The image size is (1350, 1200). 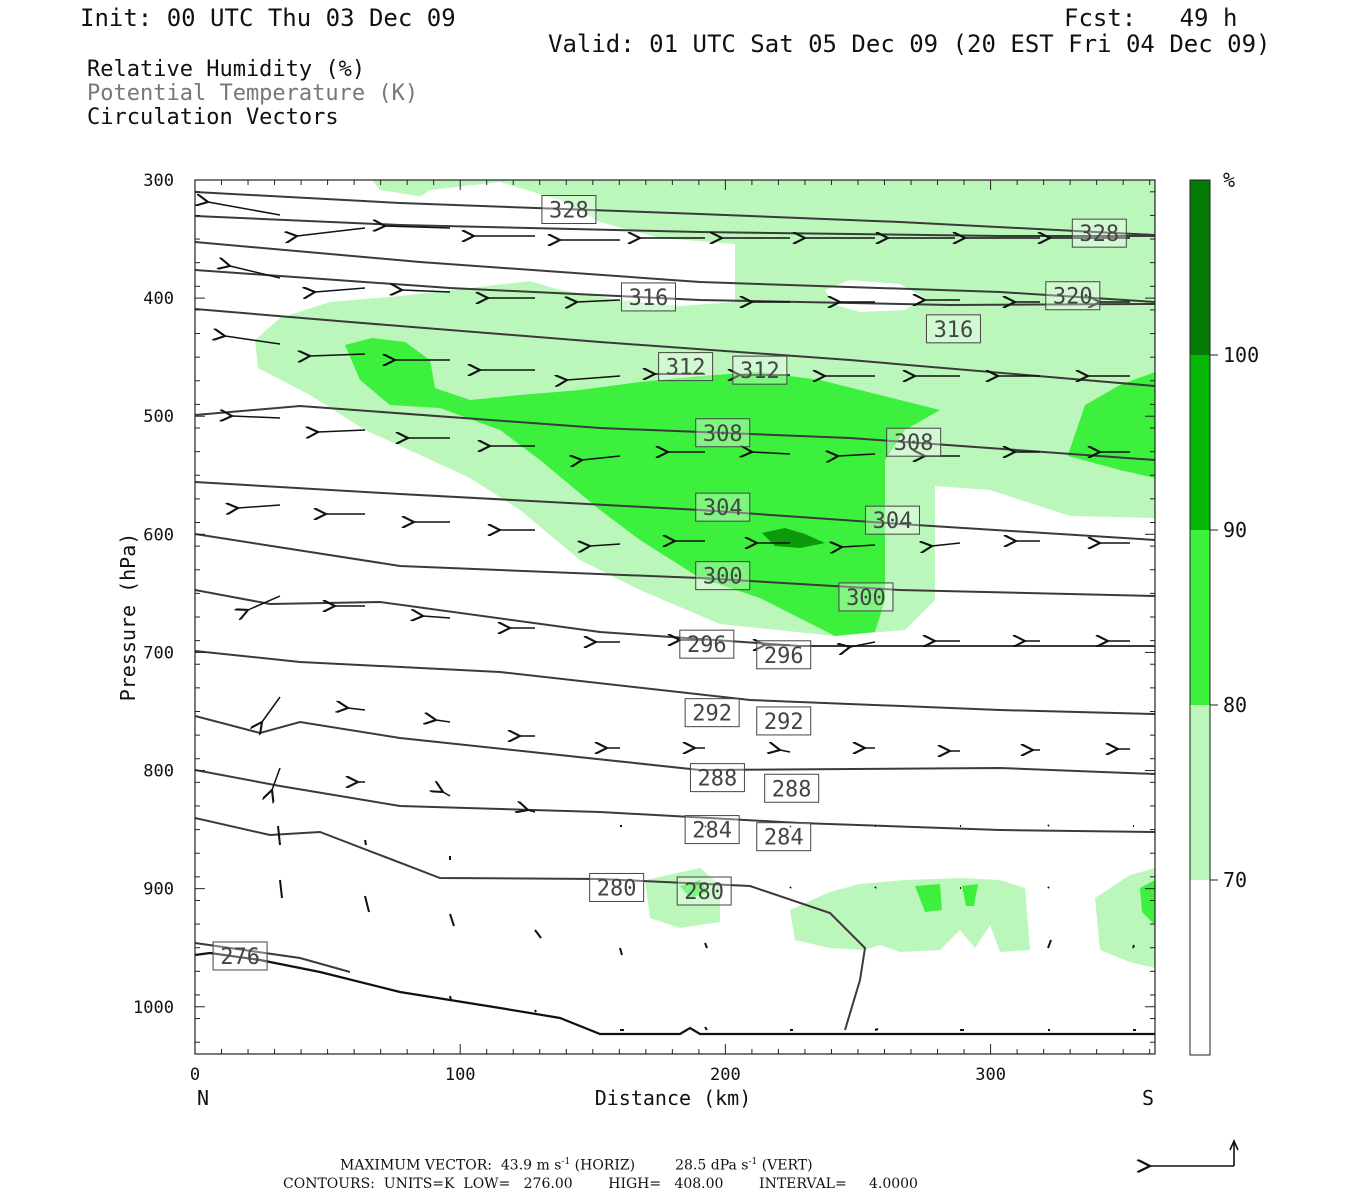 I want to click on theta-label: 288, so click(x=792, y=788).